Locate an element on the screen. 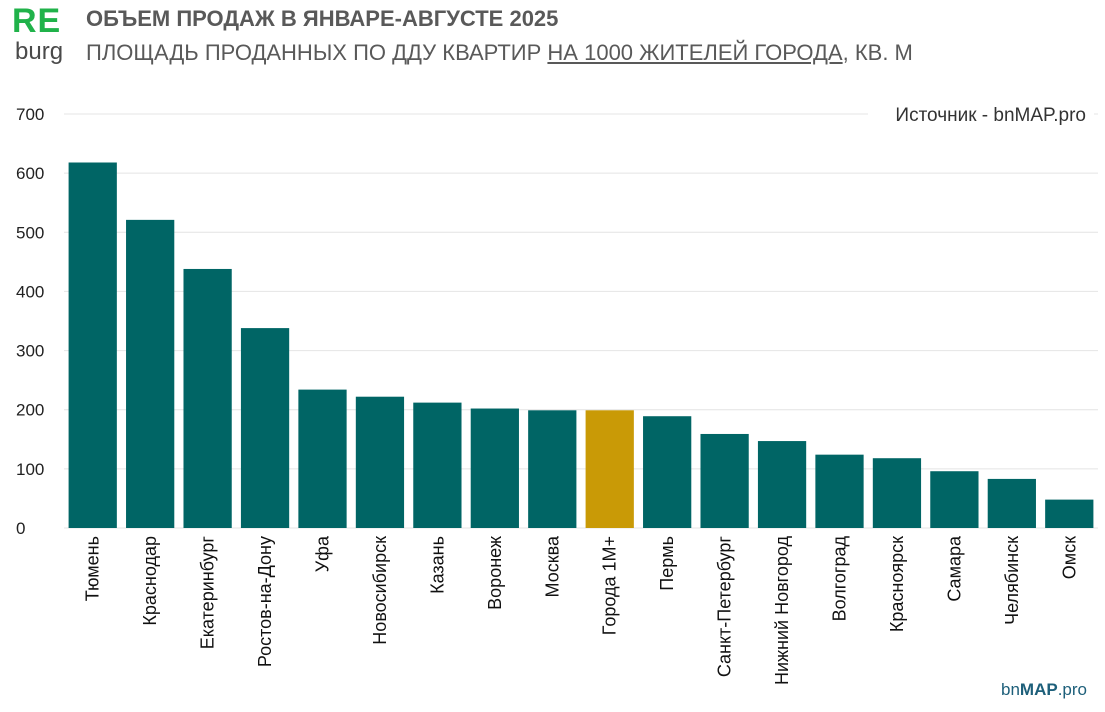 Image resolution: width=1105 pixels, height=712 pixels. x-category-label-9: Москва is located at coordinates (552, 566).